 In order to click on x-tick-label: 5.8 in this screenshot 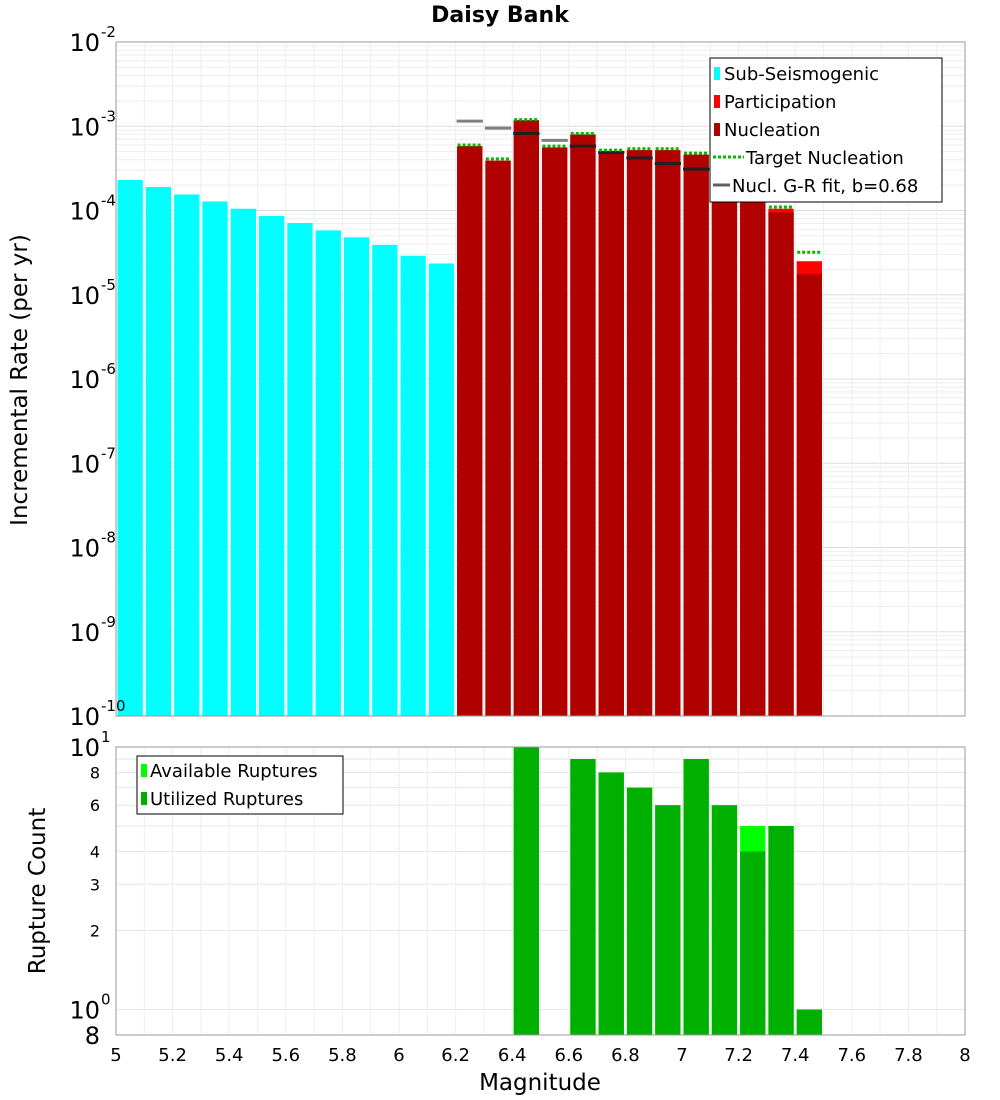, I will do `click(342, 1055)`.